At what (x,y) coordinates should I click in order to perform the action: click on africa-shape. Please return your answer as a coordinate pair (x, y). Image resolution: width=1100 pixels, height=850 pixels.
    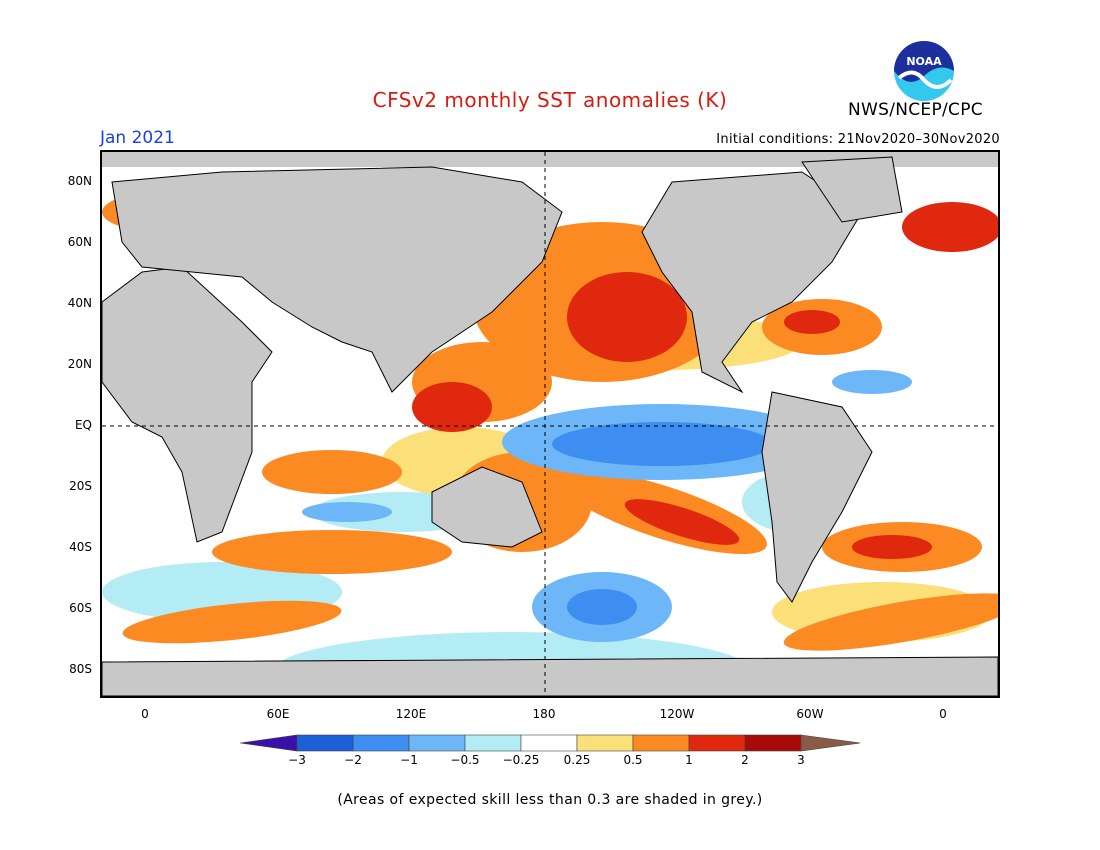
    Looking at the image, I should click on (187, 404).